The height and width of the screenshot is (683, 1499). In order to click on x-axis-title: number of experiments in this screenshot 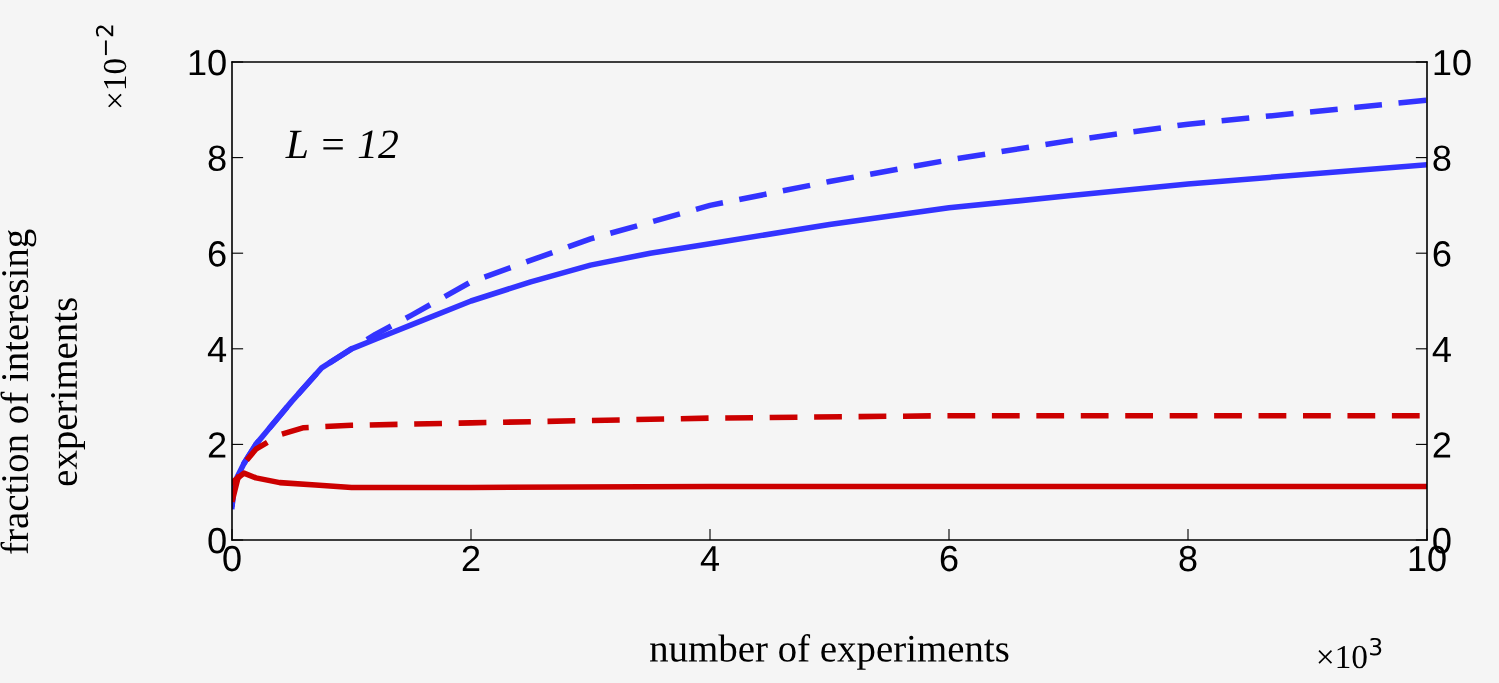, I will do `click(829, 652)`.